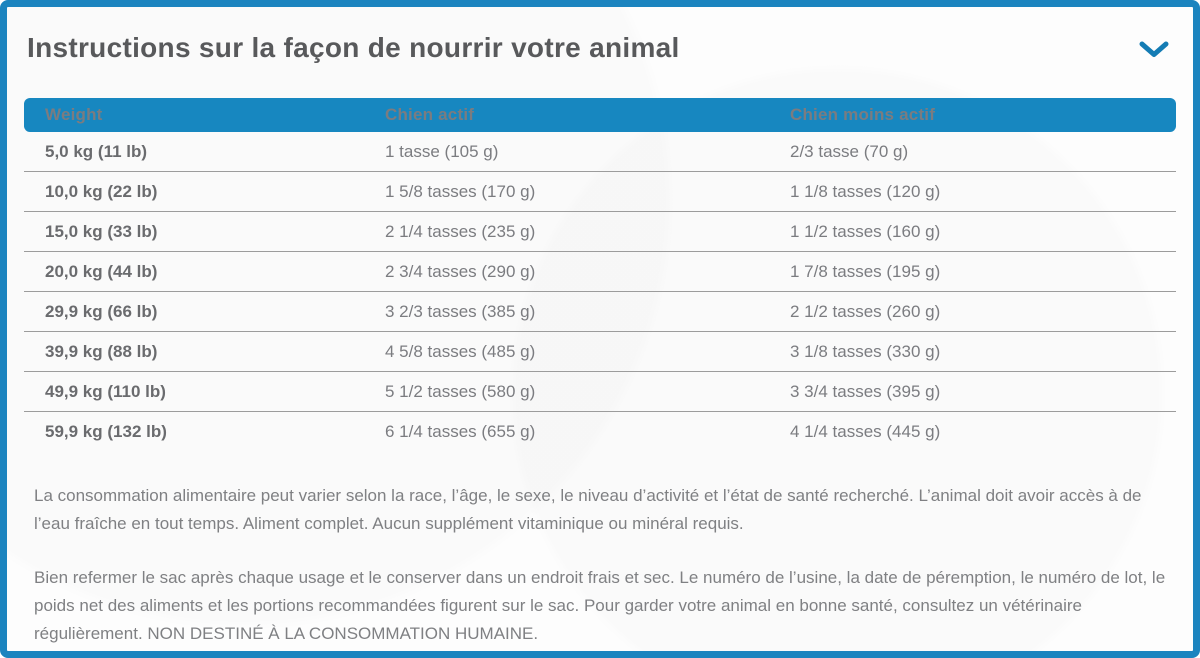 The height and width of the screenshot is (658, 1200). What do you see at coordinates (101, 191) in the screenshot?
I see `weight-cell: 10,0 kg (22 lb)` at bounding box center [101, 191].